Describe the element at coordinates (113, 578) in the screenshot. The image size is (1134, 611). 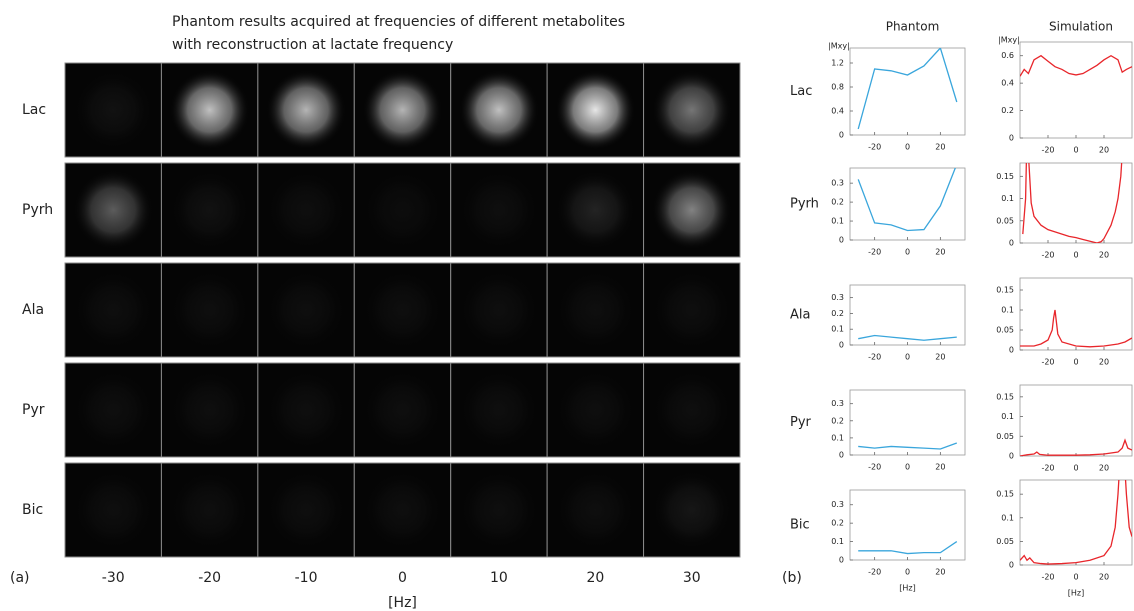
I see `x-tick-label: -30` at that location.